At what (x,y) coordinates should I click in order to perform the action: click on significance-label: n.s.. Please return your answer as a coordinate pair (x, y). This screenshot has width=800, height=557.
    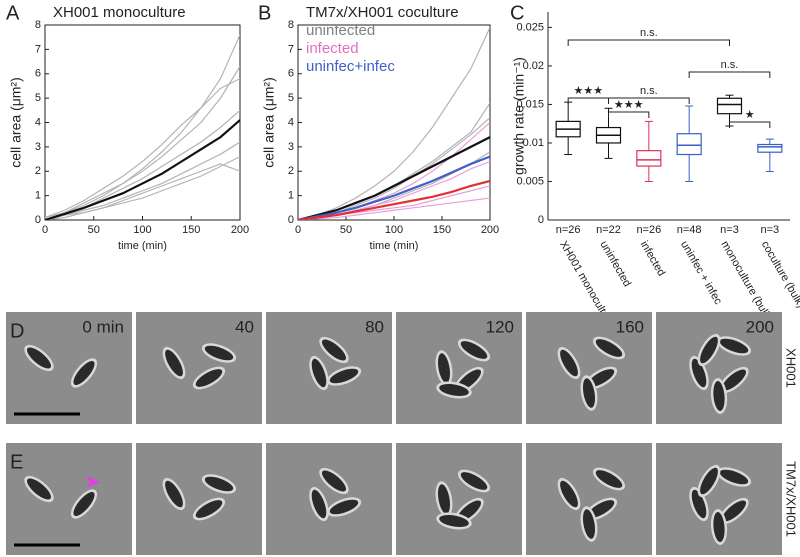
    Looking at the image, I should click on (649, 91).